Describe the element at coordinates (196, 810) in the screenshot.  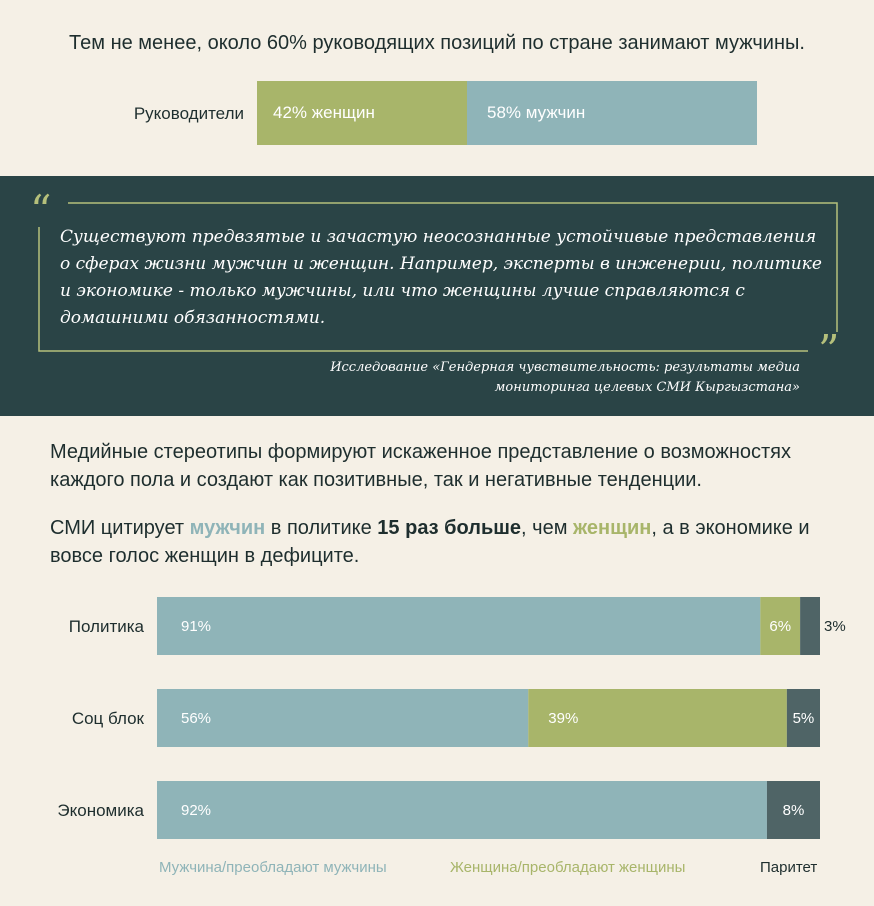
I see `data-label: 92%` at that location.